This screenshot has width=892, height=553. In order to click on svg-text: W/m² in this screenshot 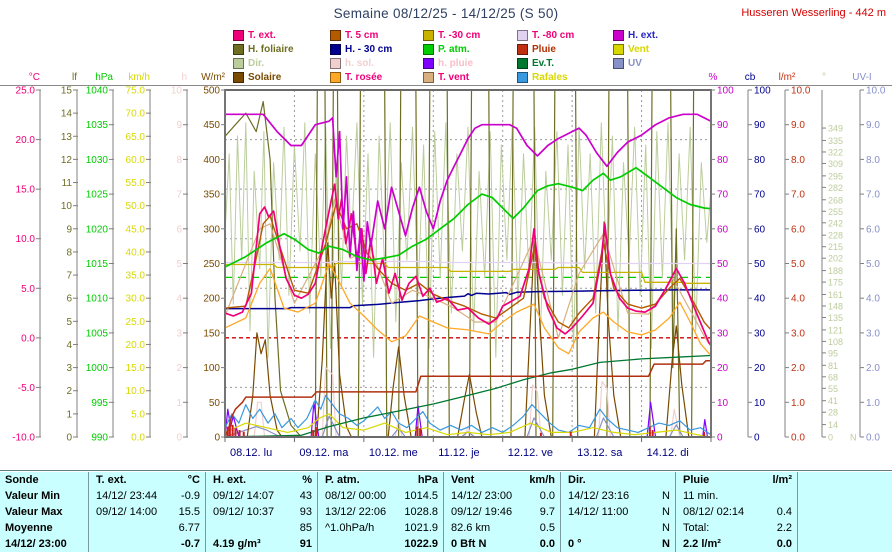, I will do `click(213, 77)`.